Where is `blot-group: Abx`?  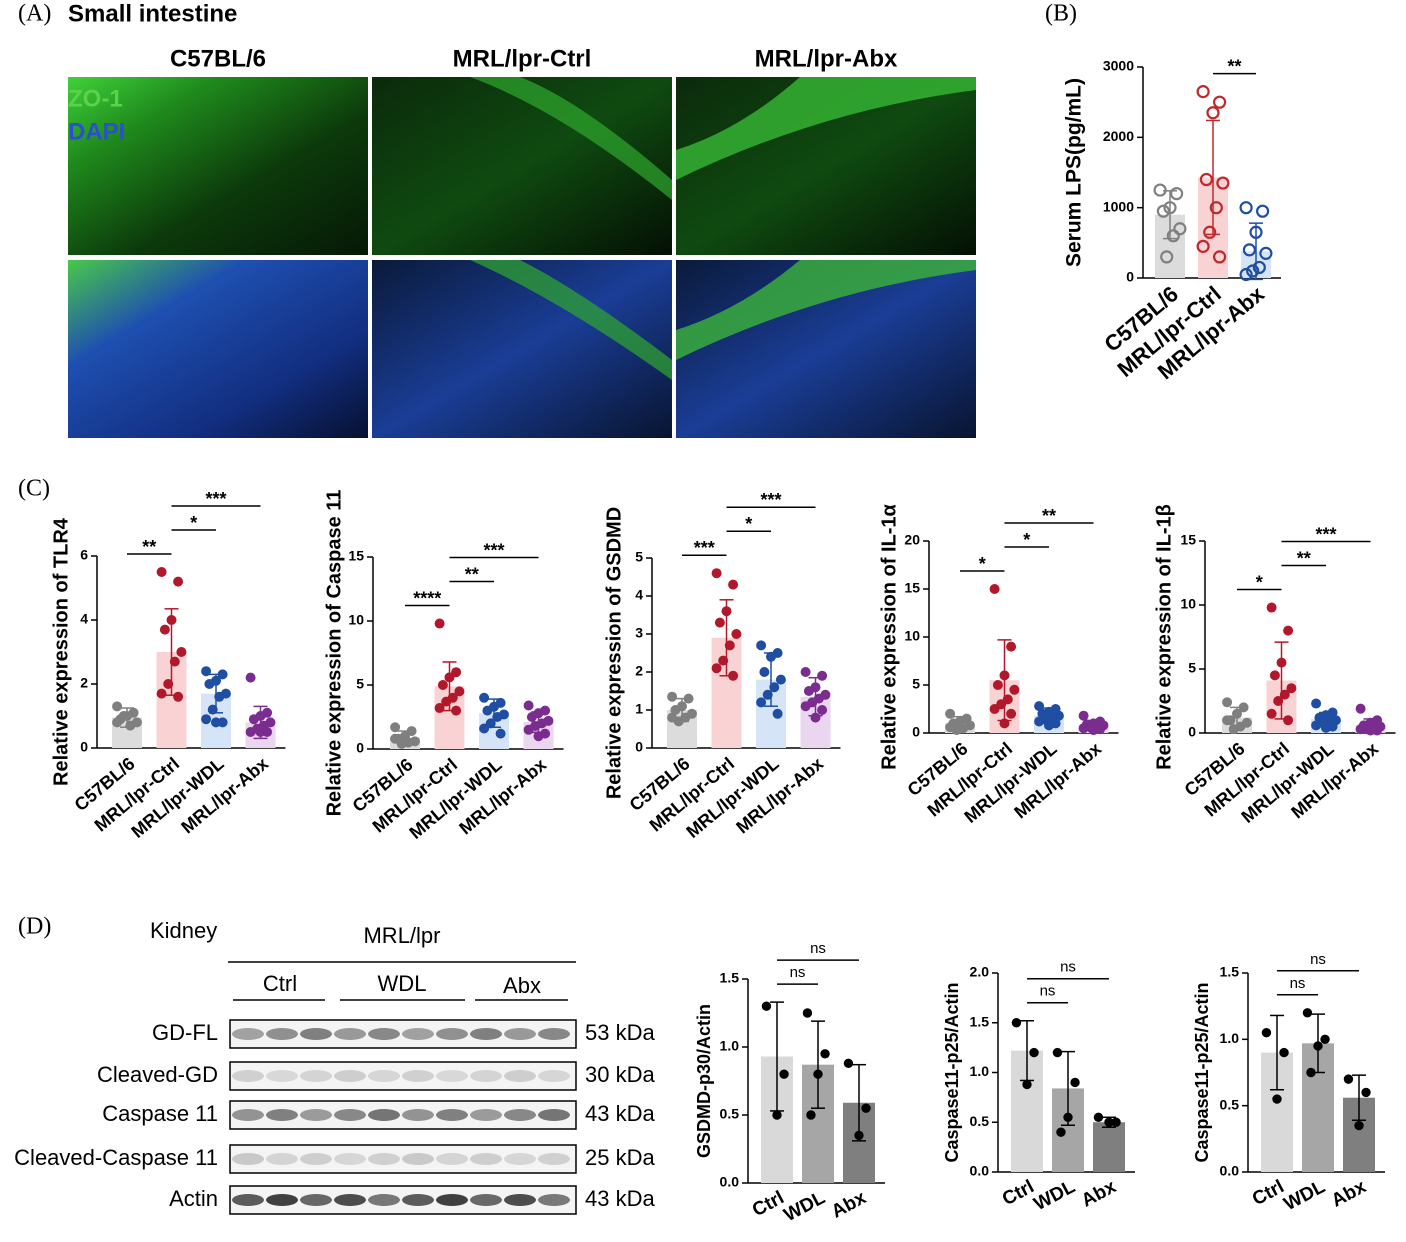 blot-group: Abx is located at coordinates (522, 985).